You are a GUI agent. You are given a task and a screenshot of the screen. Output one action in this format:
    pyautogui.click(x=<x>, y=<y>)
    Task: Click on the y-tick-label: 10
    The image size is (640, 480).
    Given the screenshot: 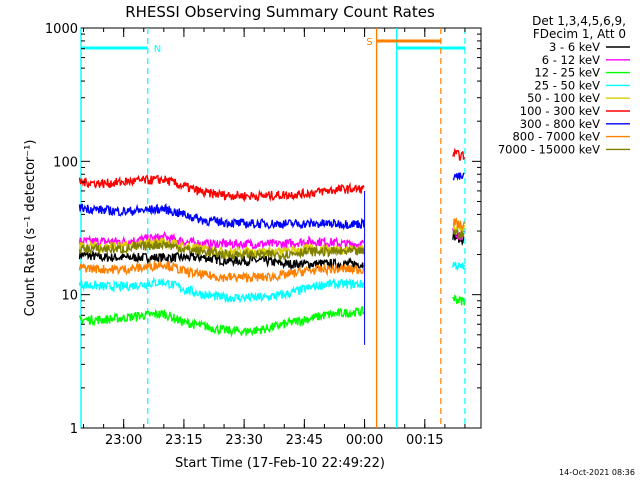 What is the action you would take?
    pyautogui.click(x=69, y=296)
    